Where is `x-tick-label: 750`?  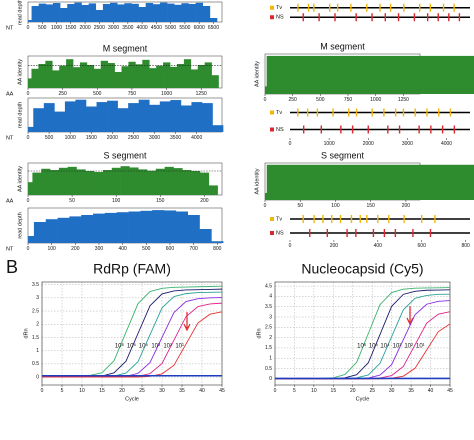 x-tick-label: 750 is located at coordinates (348, 100).